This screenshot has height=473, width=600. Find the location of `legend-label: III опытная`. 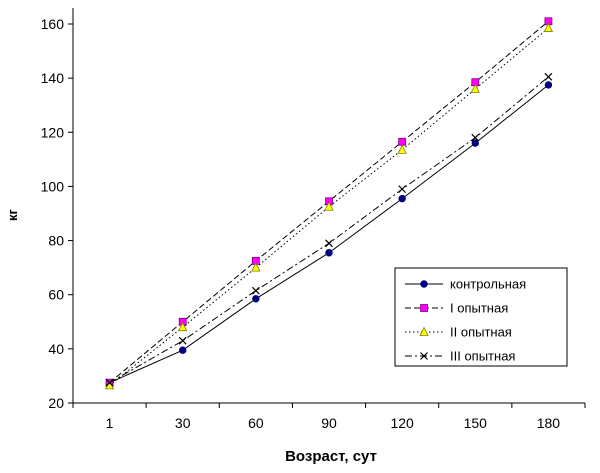

legend-label: III опытная is located at coordinates (482, 356).